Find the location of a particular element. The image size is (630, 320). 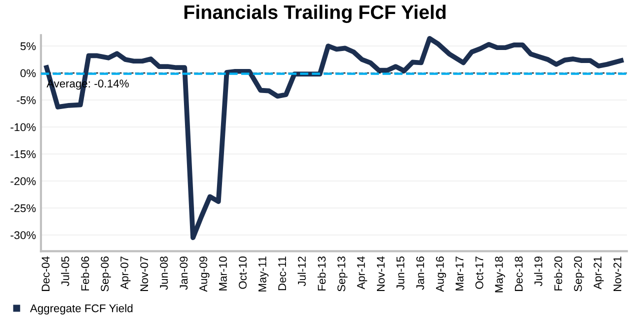

x-tick-label: Sep-20 is located at coordinates (579, 274).